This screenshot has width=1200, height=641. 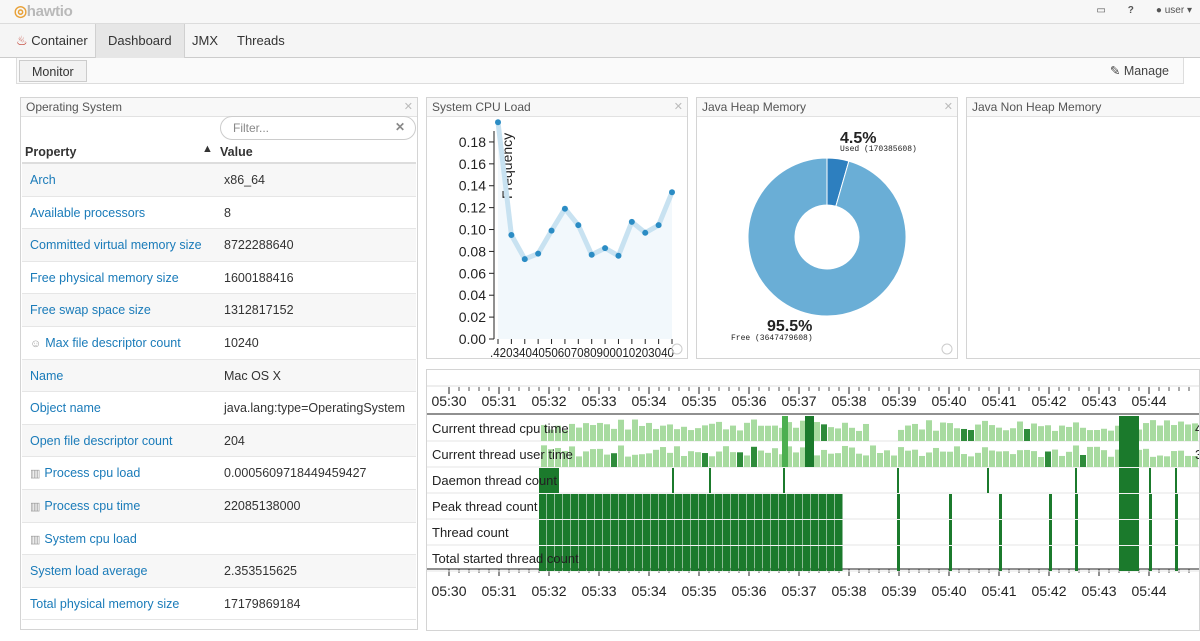 What do you see at coordinates (47, 375) in the screenshot?
I see `property-name: Name` at bounding box center [47, 375].